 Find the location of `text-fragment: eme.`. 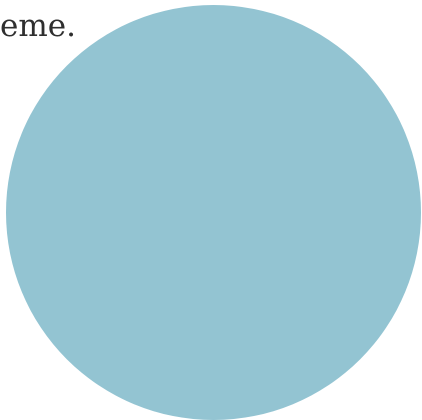

text-fragment: eme. is located at coordinates (38, 26).